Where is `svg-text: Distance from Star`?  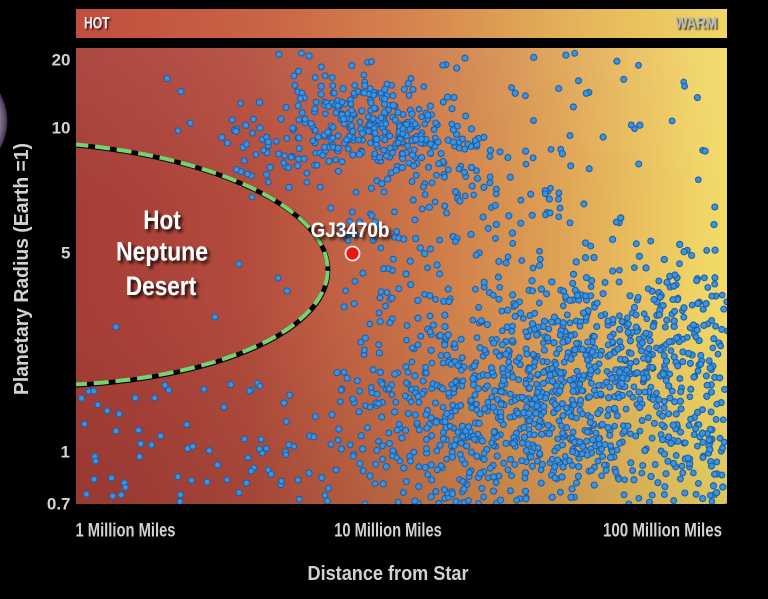
svg-text: Distance from Star is located at coordinates (388, 574).